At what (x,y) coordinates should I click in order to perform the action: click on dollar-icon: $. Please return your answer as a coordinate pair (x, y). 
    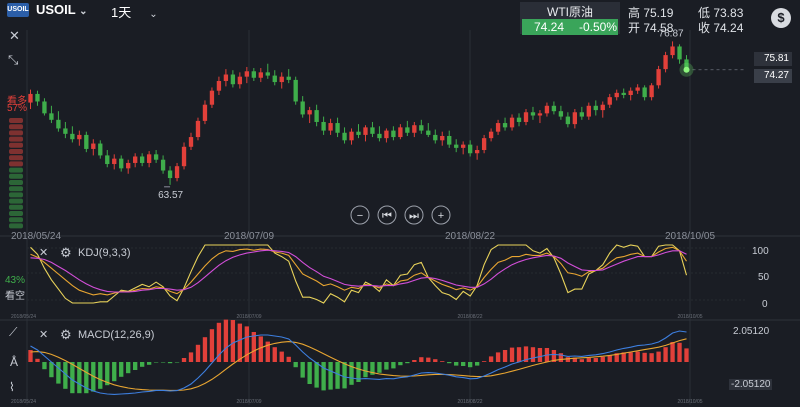
    Looking at the image, I should click on (781, 18).